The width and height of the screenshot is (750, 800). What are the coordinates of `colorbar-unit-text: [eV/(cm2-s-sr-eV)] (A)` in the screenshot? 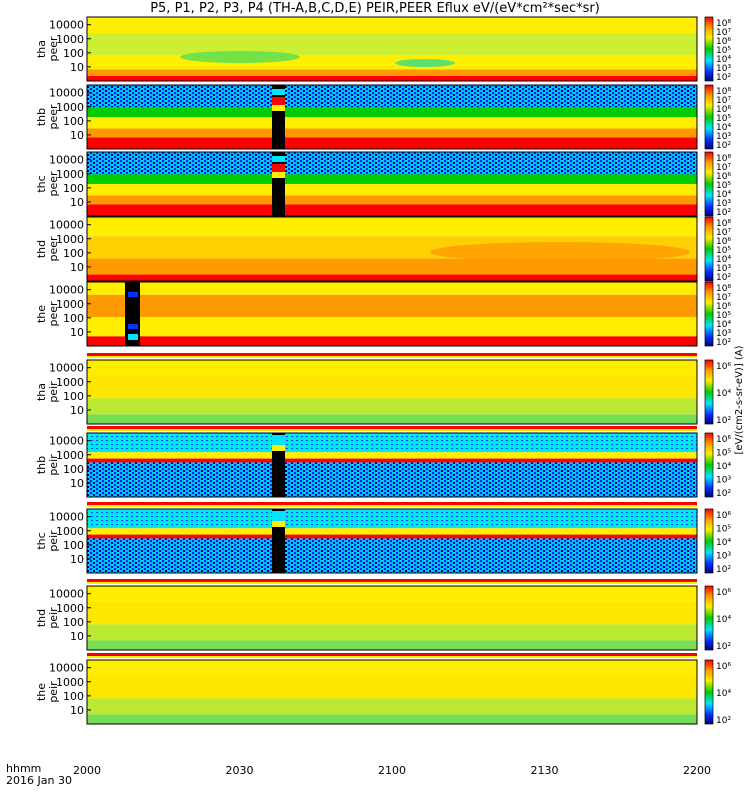 It's located at (739, 399).